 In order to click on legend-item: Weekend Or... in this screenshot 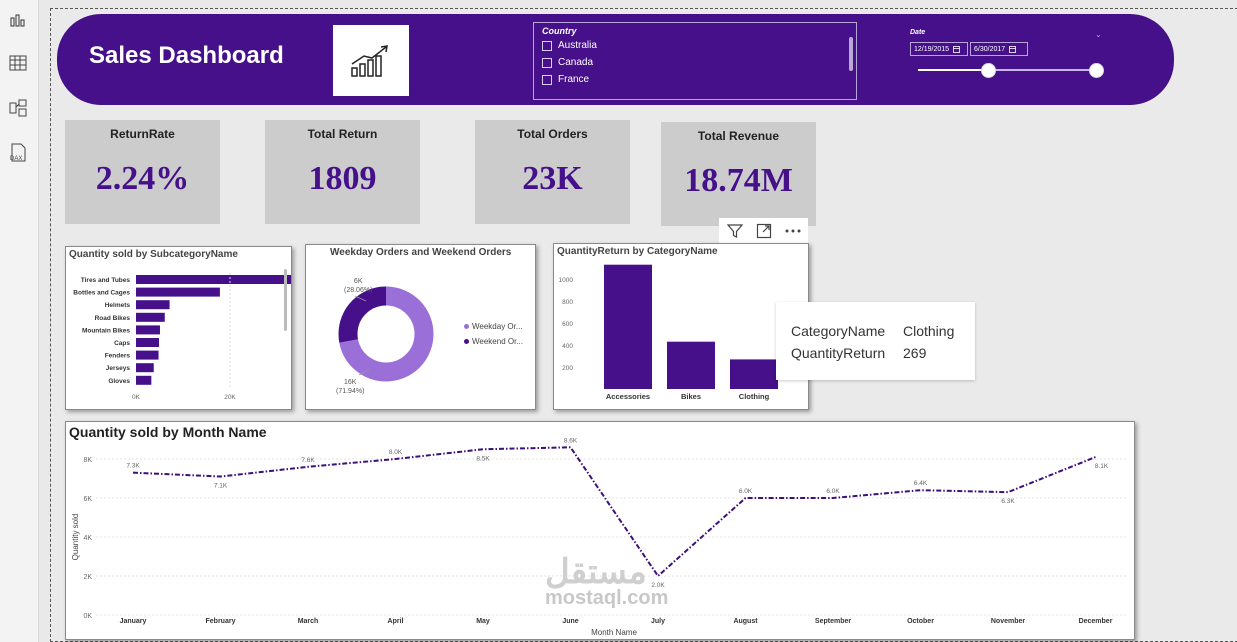, I will do `click(493, 341)`.